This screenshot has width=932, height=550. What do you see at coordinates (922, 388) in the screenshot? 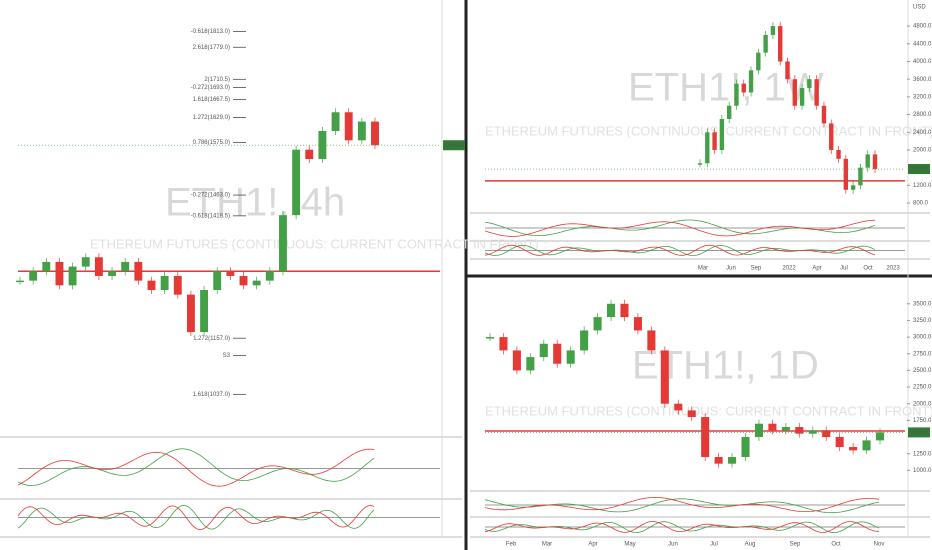
I see `y-tick-label: 2250.0` at bounding box center [922, 388].